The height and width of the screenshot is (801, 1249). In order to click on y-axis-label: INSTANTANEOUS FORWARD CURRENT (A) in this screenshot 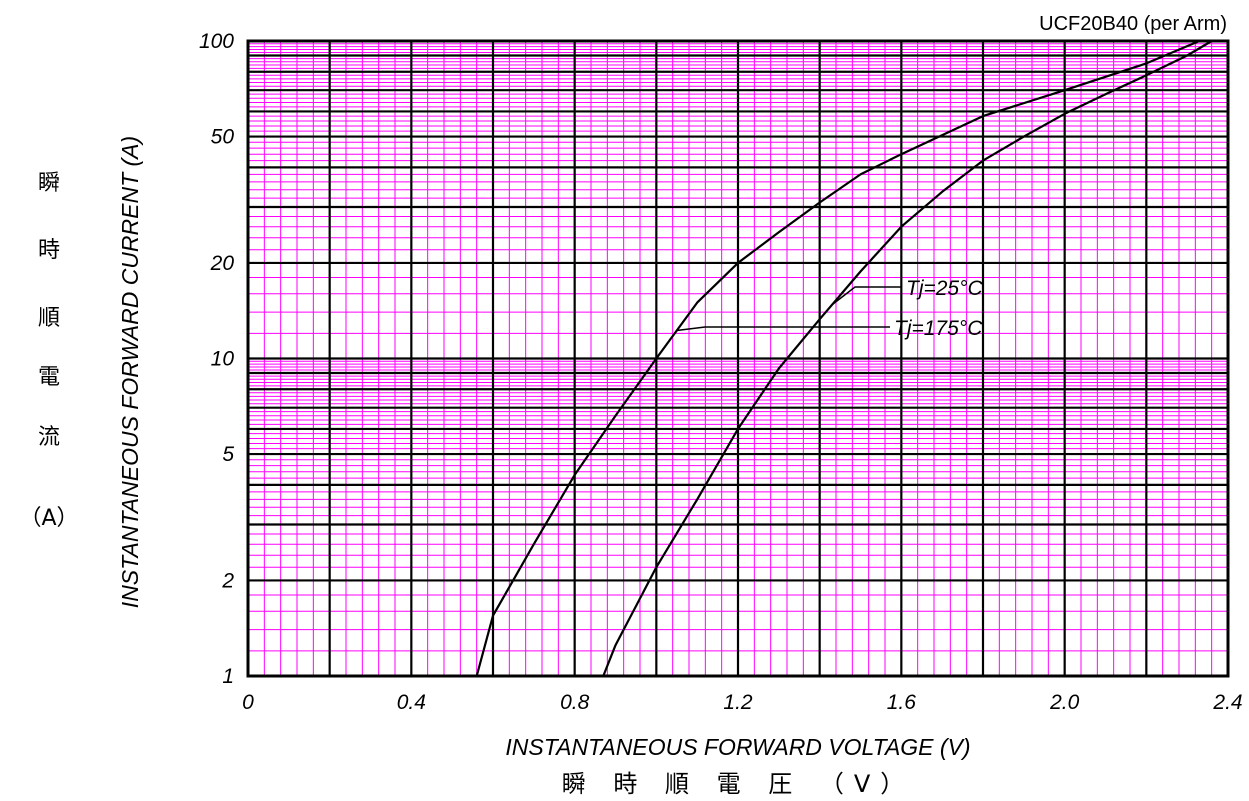, I will do `click(130, 372)`.